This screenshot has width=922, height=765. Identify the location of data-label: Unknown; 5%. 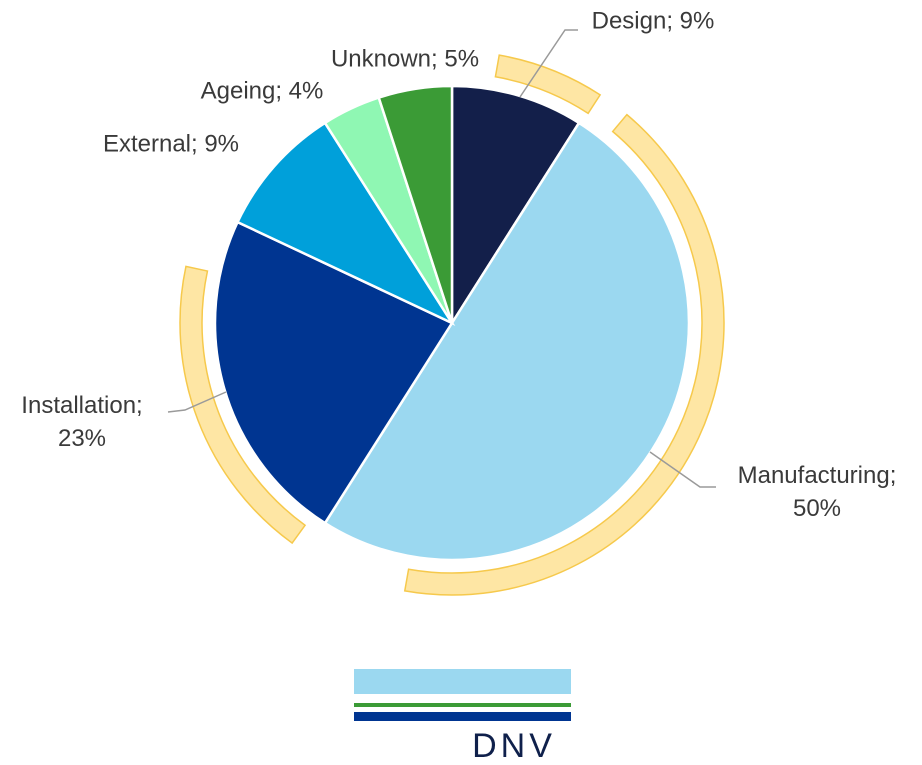
(405, 58).